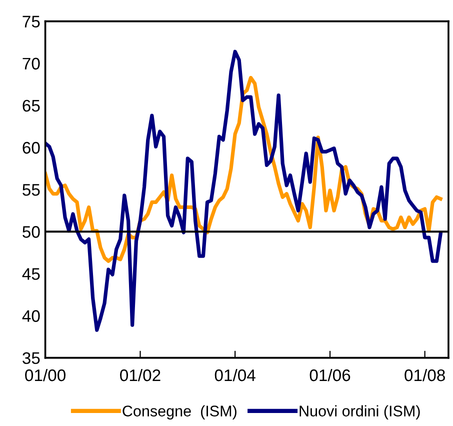  I want to click on x-tick-label: 01/00, so click(45, 375).